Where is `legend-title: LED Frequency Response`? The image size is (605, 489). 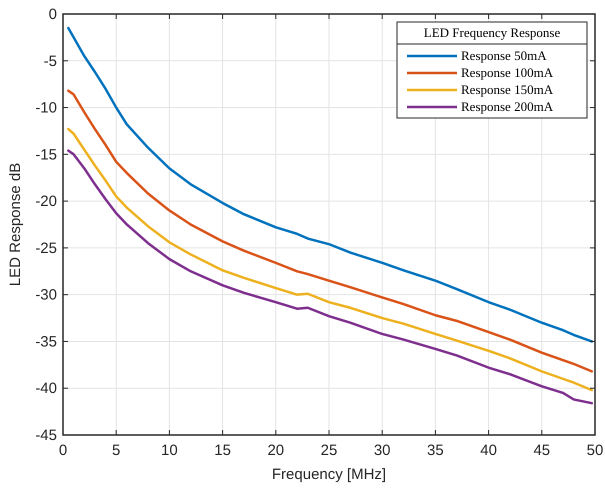 legend-title: LED Frequency Response is located at coordinates (492, 32).